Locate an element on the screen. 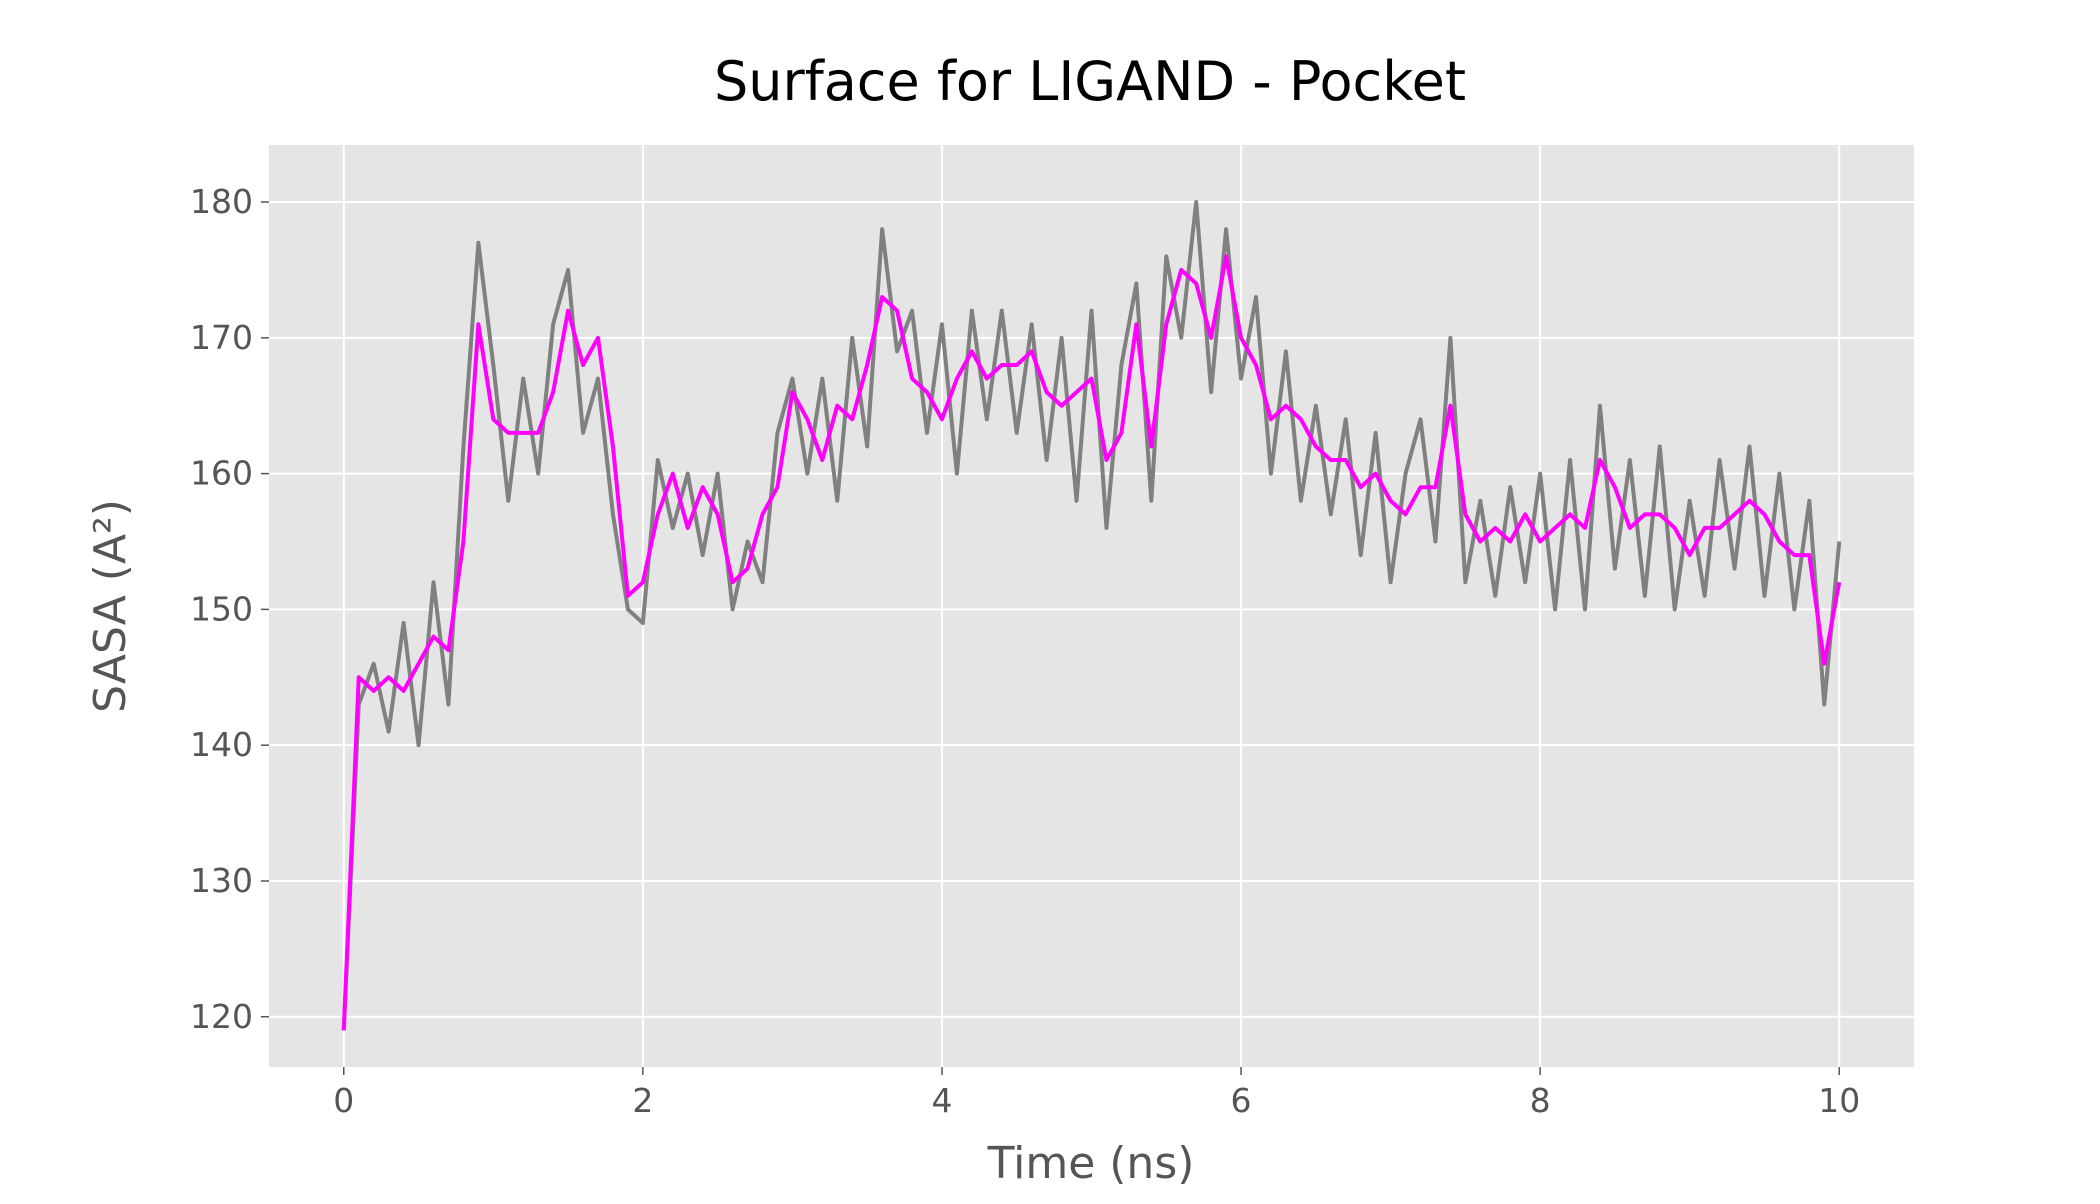 This screenshot has height=1204, width=2100. x-tick-label: 4 is located at coordinates (941, 1100).